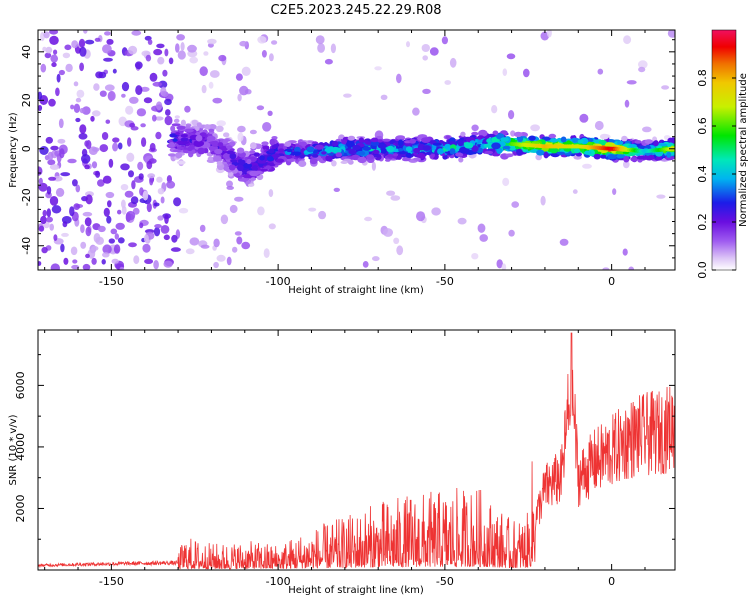  I want to click on y-tick-label: 0, so click(26, 148).